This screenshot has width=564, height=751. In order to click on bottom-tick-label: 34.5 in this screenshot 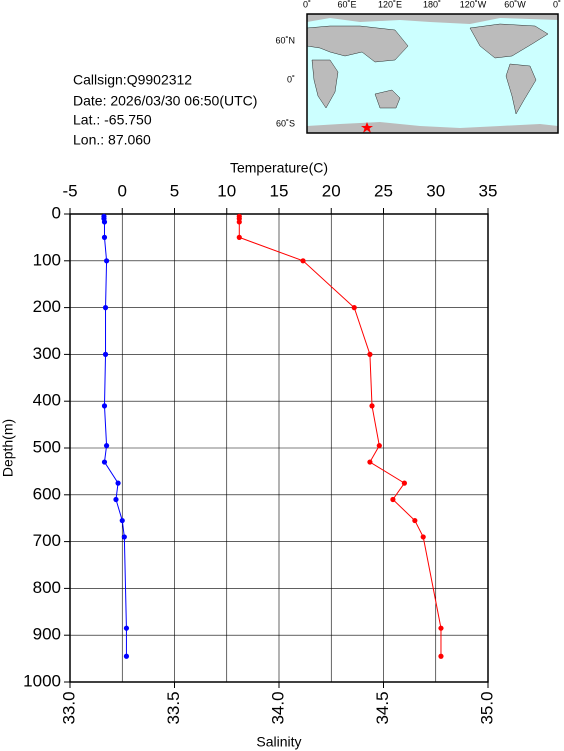, I will do `click(382, 707)`.